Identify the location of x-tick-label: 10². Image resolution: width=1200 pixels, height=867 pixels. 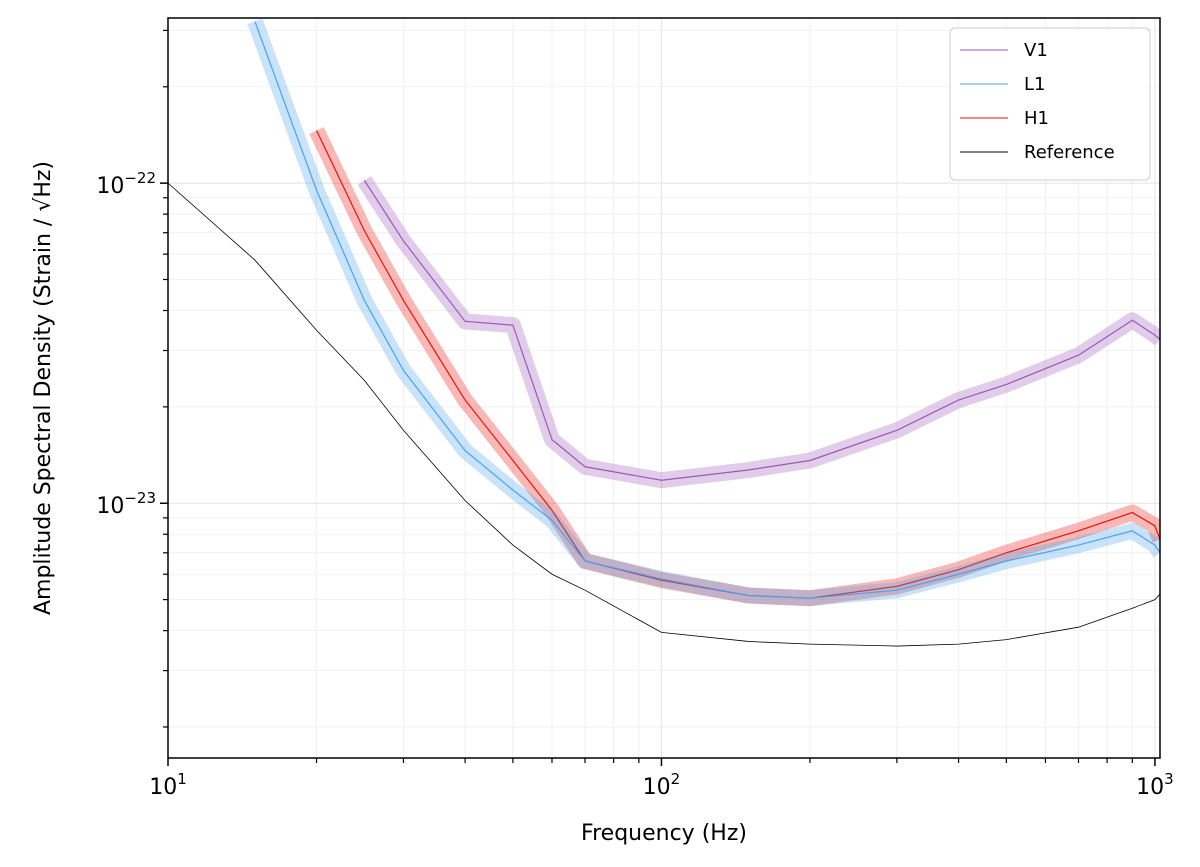
(662, 785).